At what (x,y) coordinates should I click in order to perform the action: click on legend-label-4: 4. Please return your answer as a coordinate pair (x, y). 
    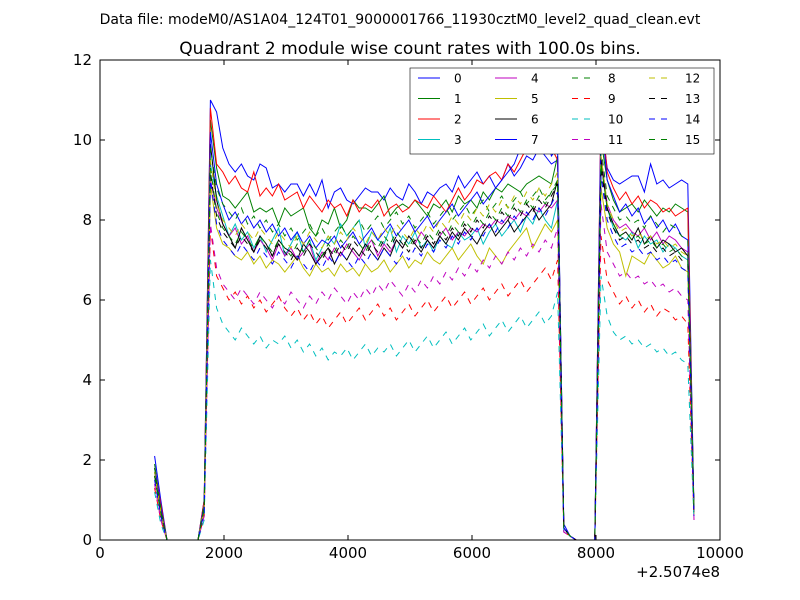
    Looking at the image, I should click on (535, 79).